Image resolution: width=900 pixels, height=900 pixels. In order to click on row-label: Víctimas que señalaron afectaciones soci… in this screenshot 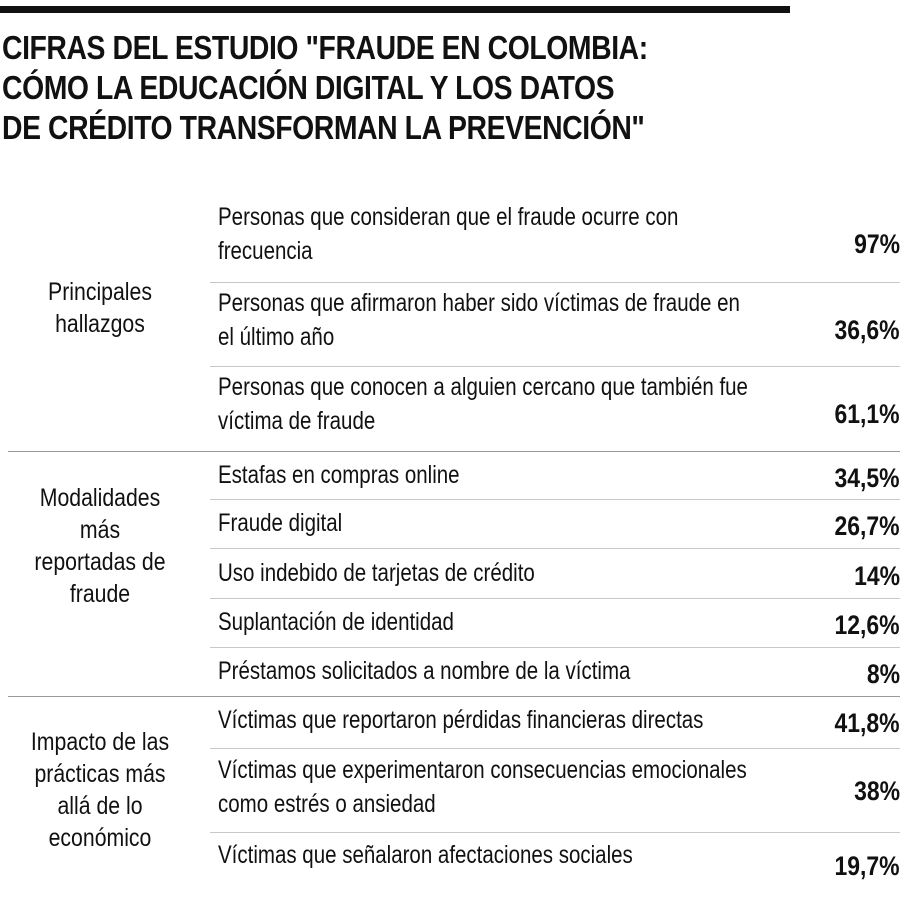, I will do `click(425, 855)`.